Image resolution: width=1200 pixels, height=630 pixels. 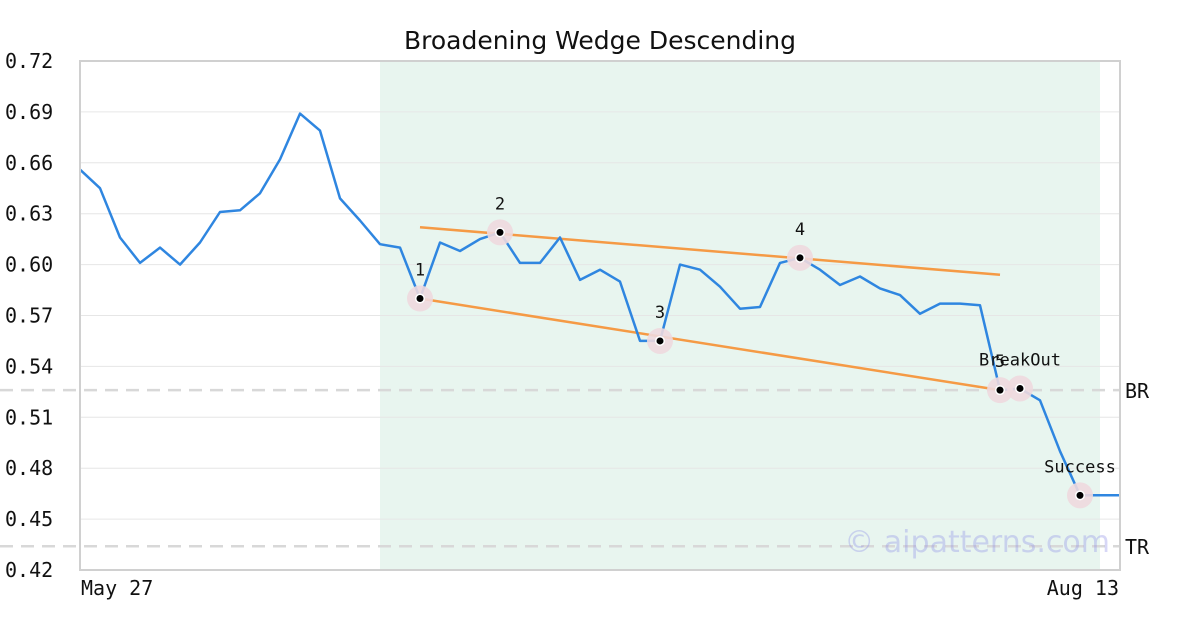 What do you see at coordinates (29, 163) in the screenshot?
I see `y-tick-label: 0.66` at bounding box center [29, 163].